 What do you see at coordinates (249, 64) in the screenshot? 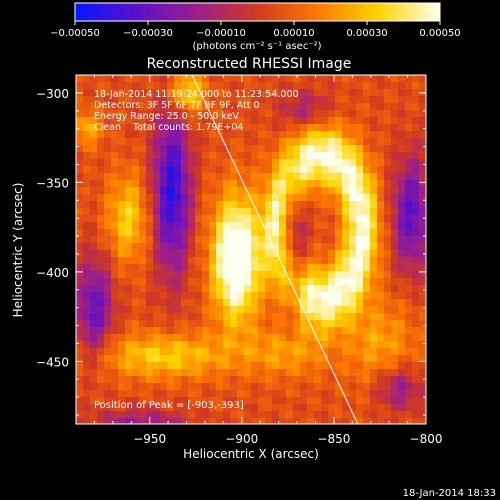
I see `chart-title: Reconstructed RHESSI Image` at bounding box center [249, 64].